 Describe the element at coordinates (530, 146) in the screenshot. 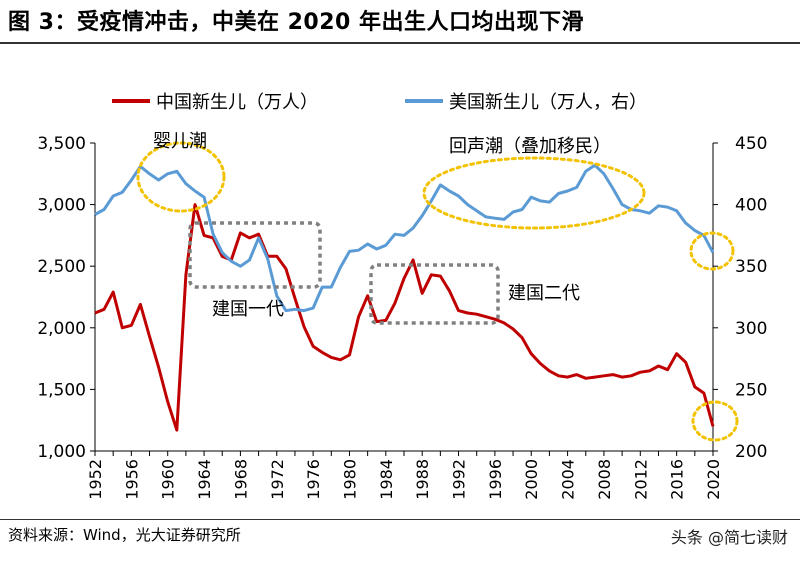

I see `echo-boom-label: 回声潮（叠加移民）` at that location.